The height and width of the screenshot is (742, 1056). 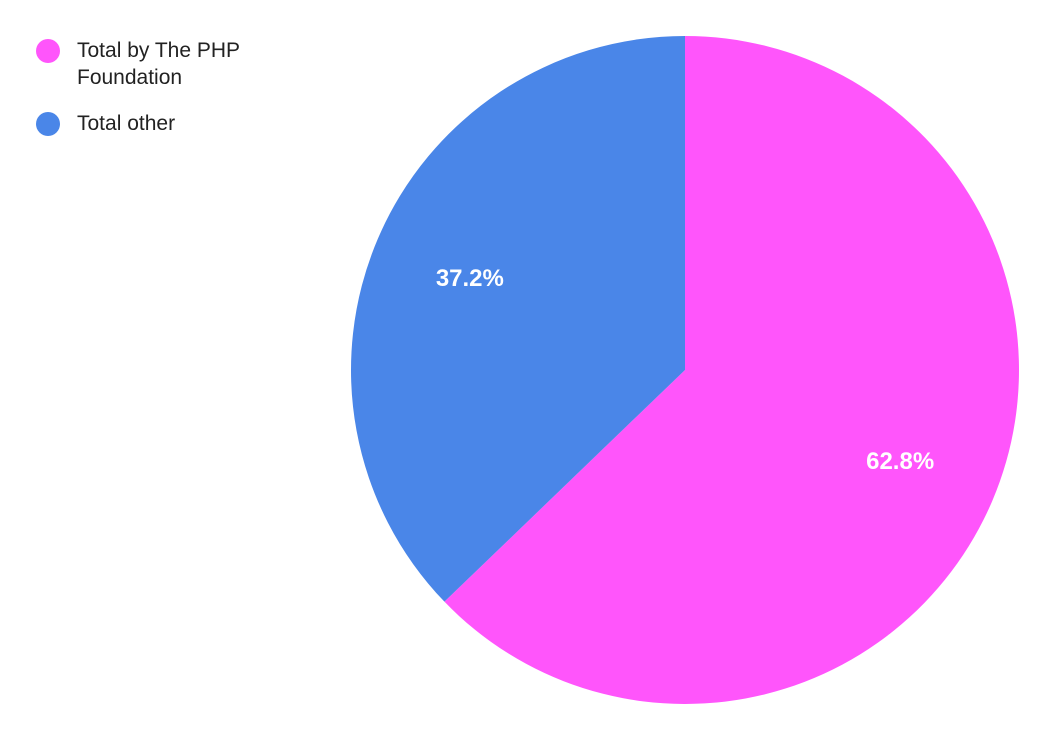 I want to click on legend-item-other: Total other, so click(x=161, y=123).